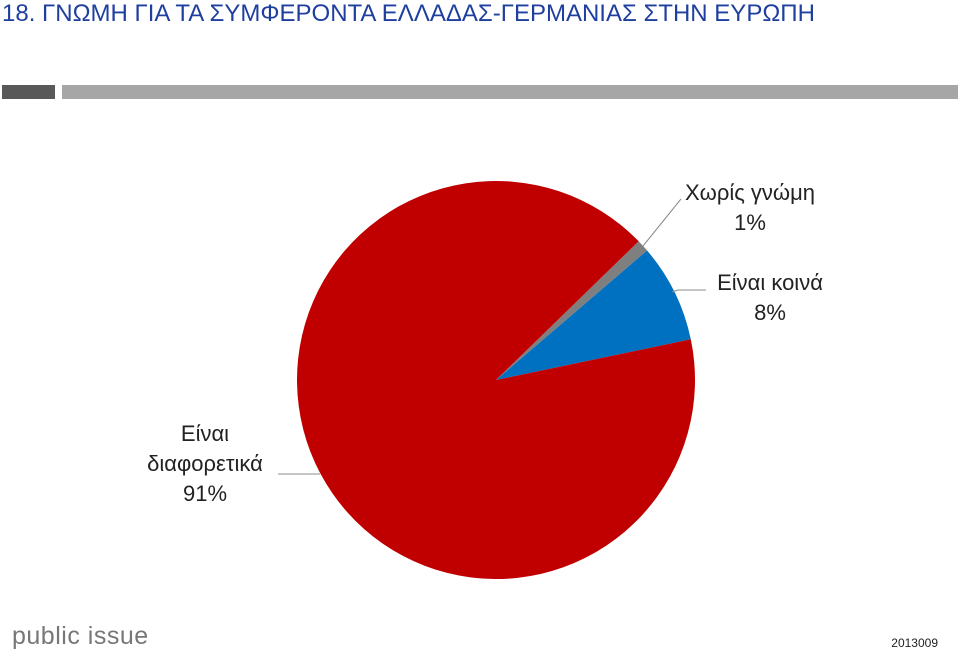 Image resolution: width=960 pixels, height=654 pixels. I want to click on slice-category: Είναι κοινά, so click(770, 282).